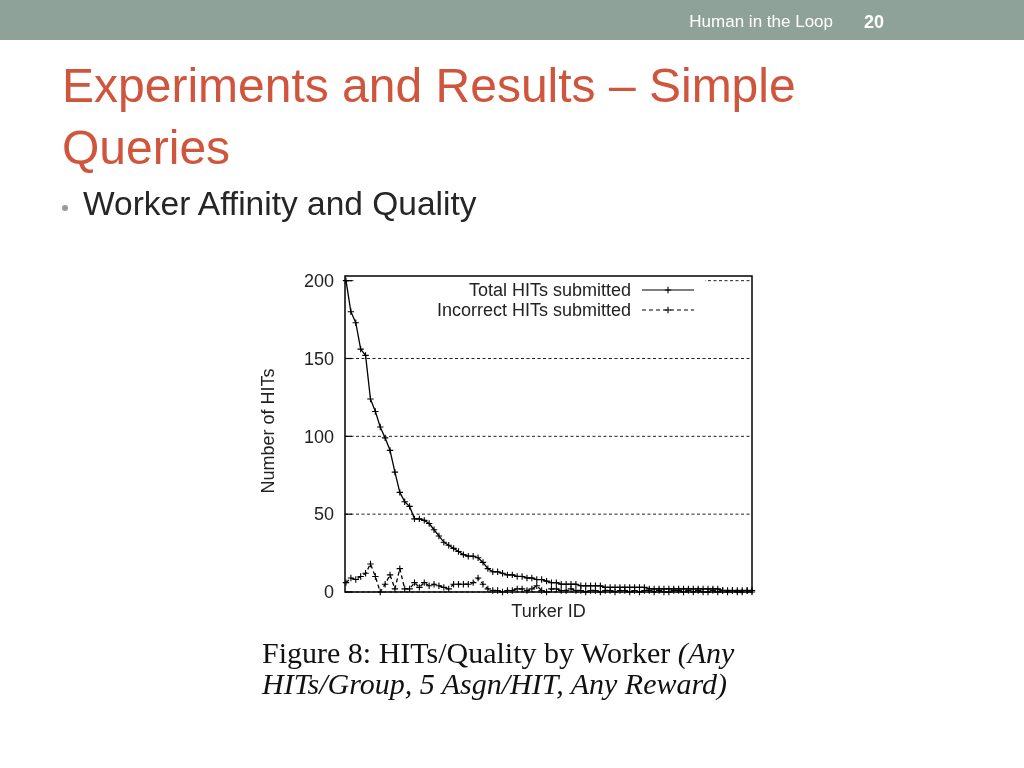  I want to click on y-axis-title: Number of HITs, so click(268, 431).